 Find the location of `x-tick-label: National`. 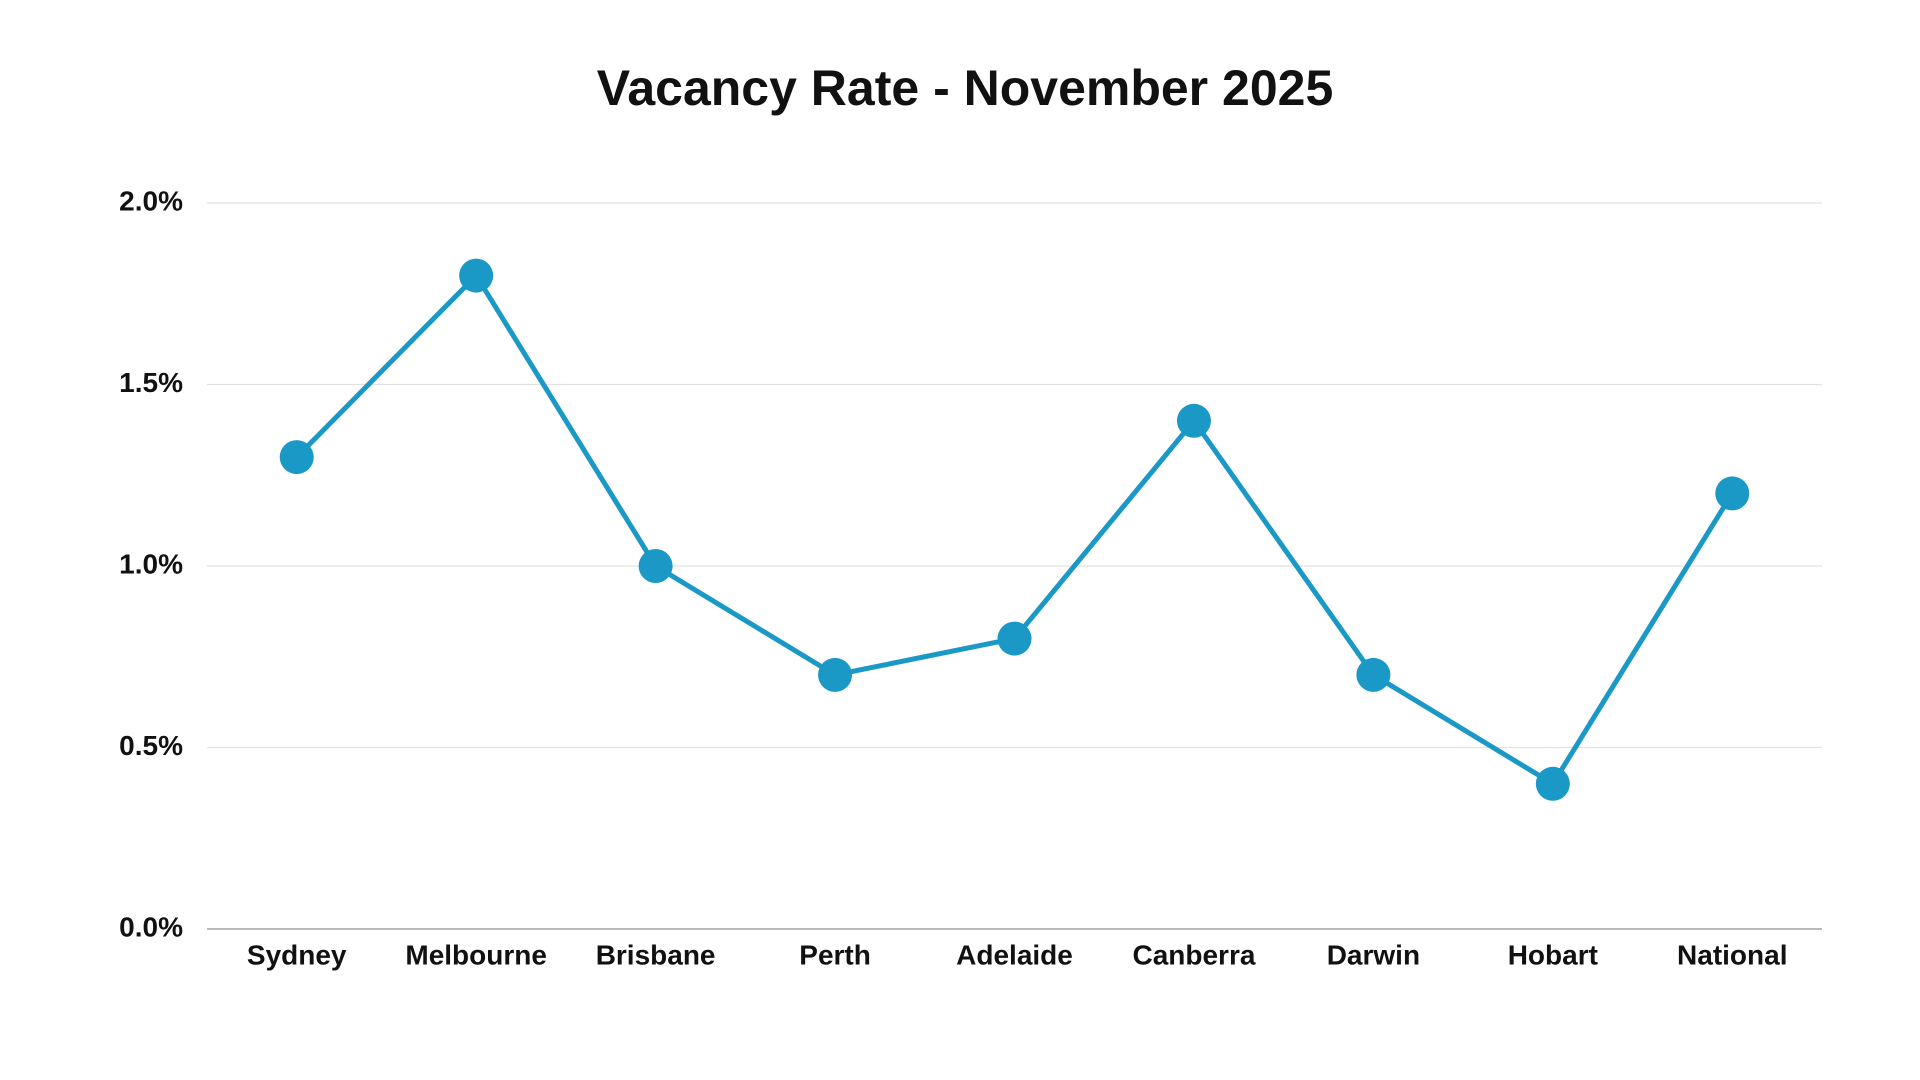

x-tick-label: National is located at coordinates (1732, 954).